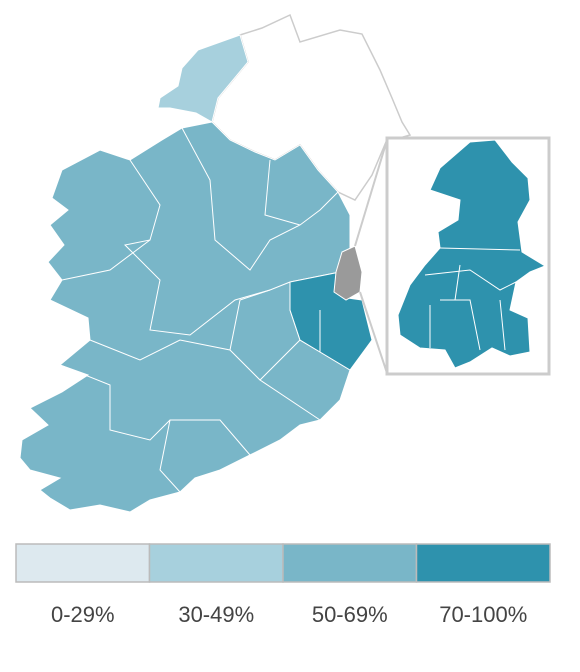  I want to click on legend-label: 30-49%, so click(216, 614).